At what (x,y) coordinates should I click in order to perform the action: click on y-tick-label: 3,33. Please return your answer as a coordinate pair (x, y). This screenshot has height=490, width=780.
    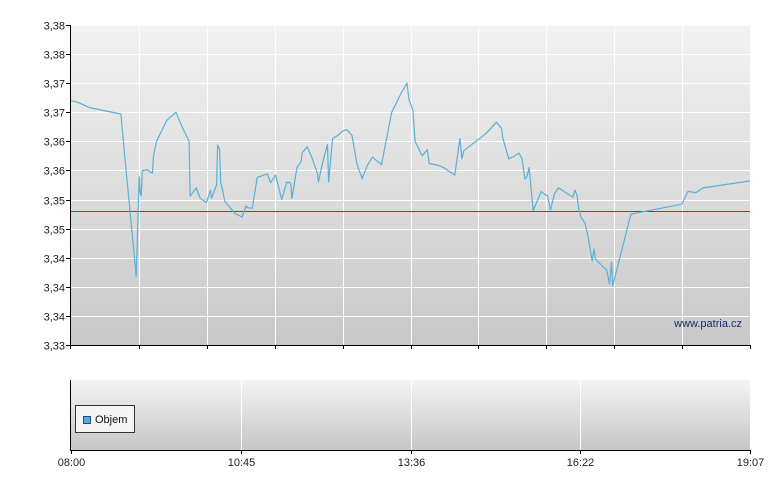
    Looking at the image, I should click on (54, 347).